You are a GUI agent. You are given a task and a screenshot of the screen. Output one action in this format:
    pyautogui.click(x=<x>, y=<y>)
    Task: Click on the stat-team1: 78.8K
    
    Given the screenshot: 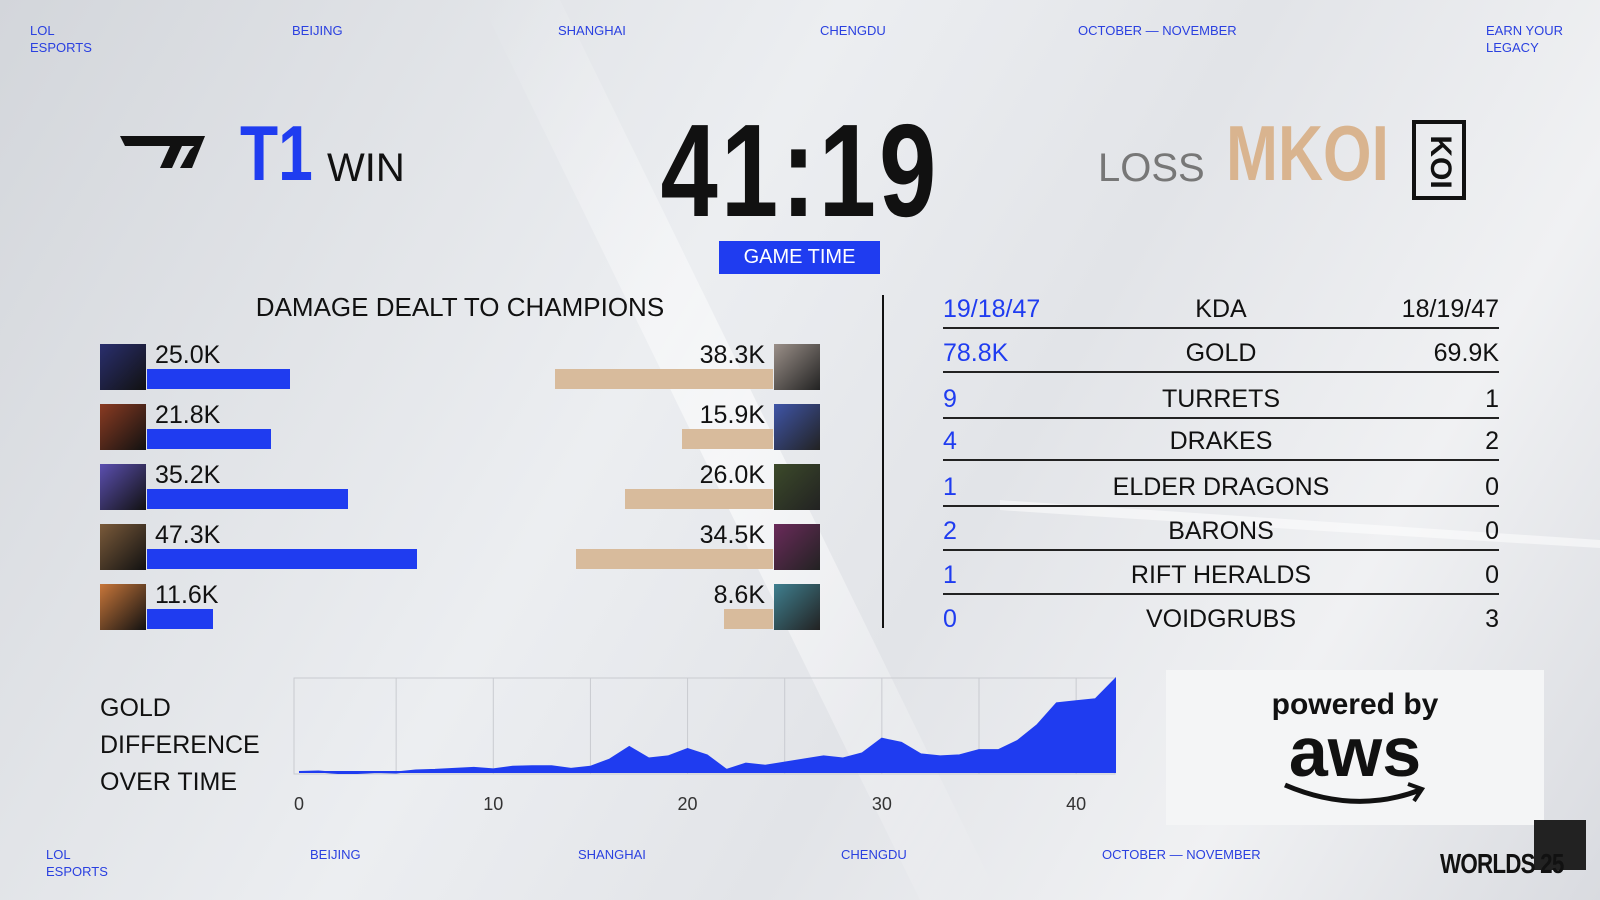 What is the action you would take?
    pyautogui.click(x=976, y=353)
    